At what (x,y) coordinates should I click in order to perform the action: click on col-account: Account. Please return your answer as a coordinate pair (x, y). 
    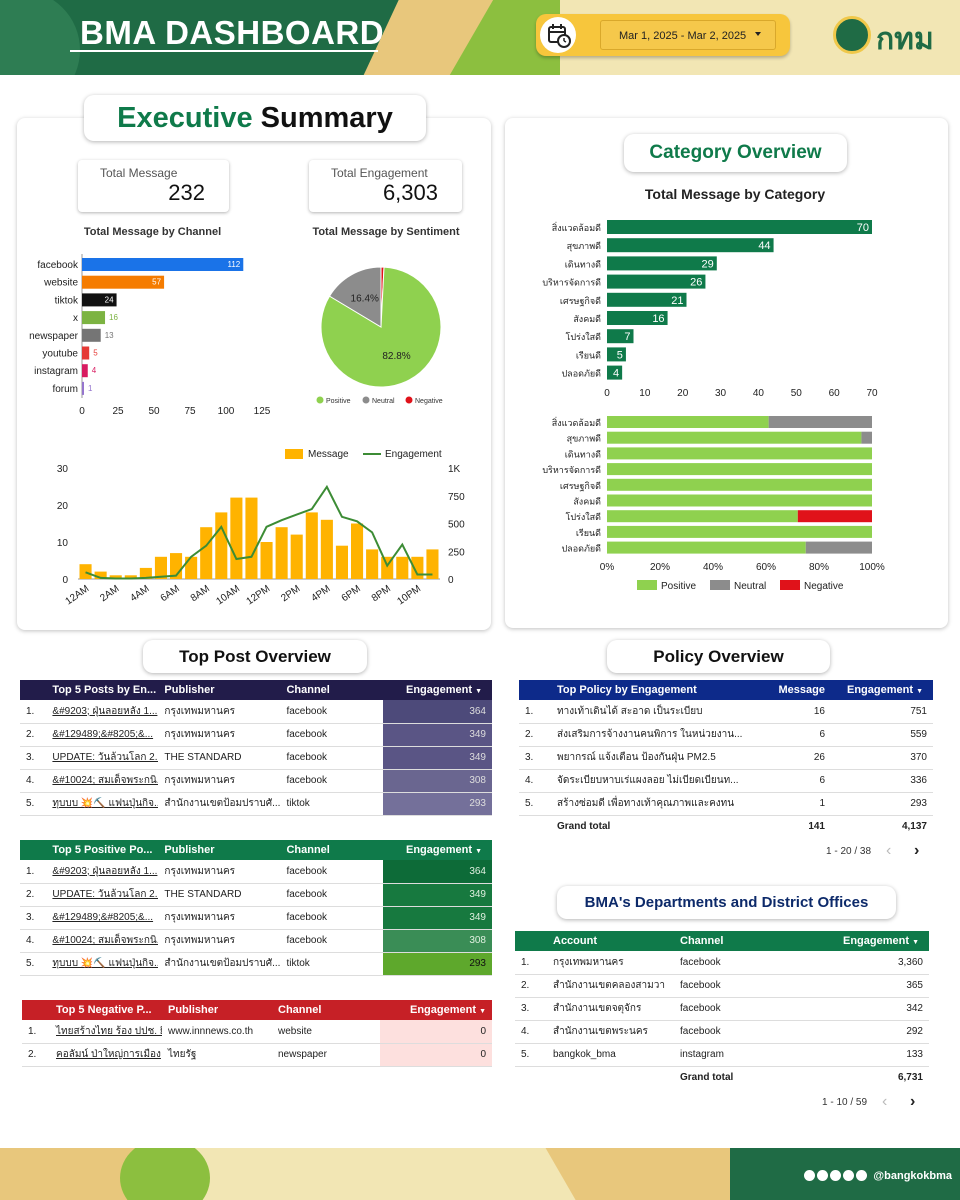
    Looking at the image, I should click on (575, 941).